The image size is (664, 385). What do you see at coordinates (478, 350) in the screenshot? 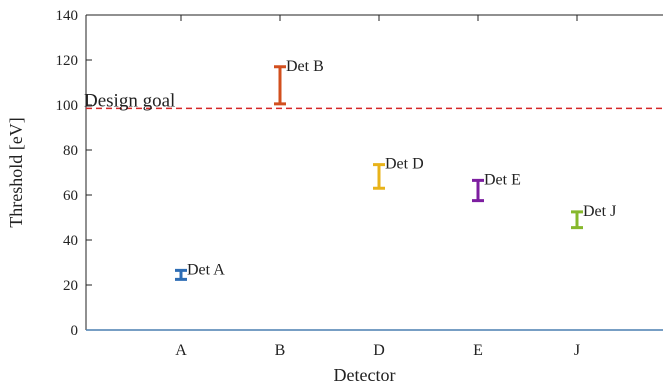
I see `x-tick-label: E` at bounding box center [478, 350].